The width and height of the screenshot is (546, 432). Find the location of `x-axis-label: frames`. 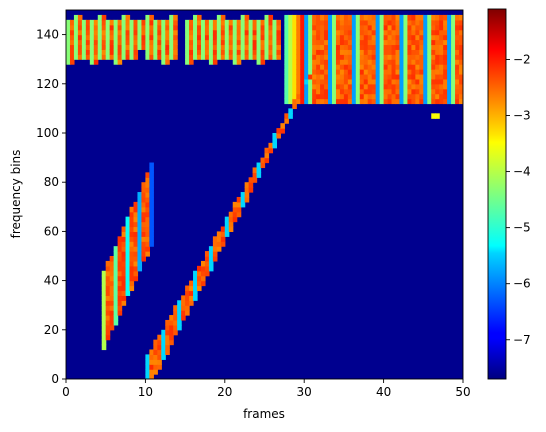

x-axis-label: frames is located at coordinates (264, 414).